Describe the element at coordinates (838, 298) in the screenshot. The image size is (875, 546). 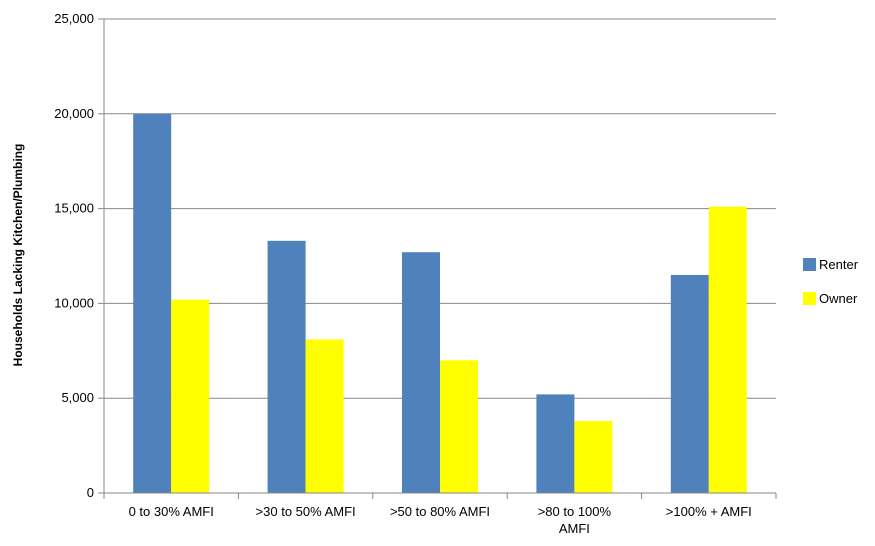
I see `legend-label-owner: Owner` at that location.